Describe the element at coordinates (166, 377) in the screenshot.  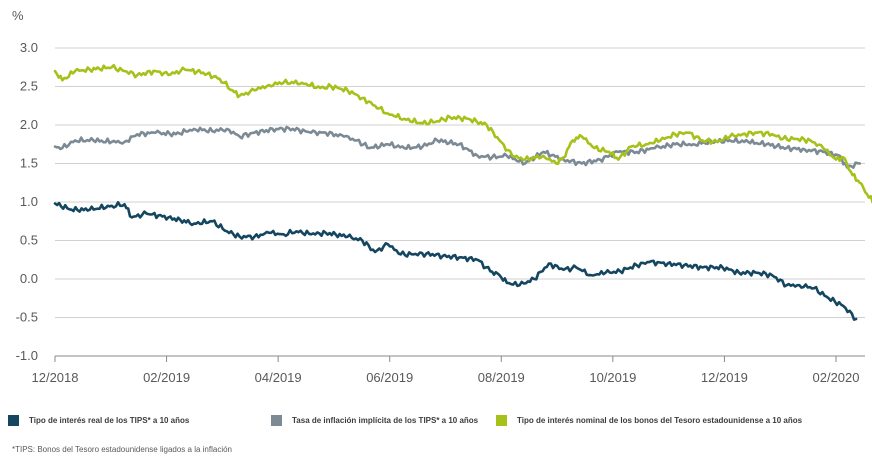
I see `x-tick-label: 02/2019` at that location.